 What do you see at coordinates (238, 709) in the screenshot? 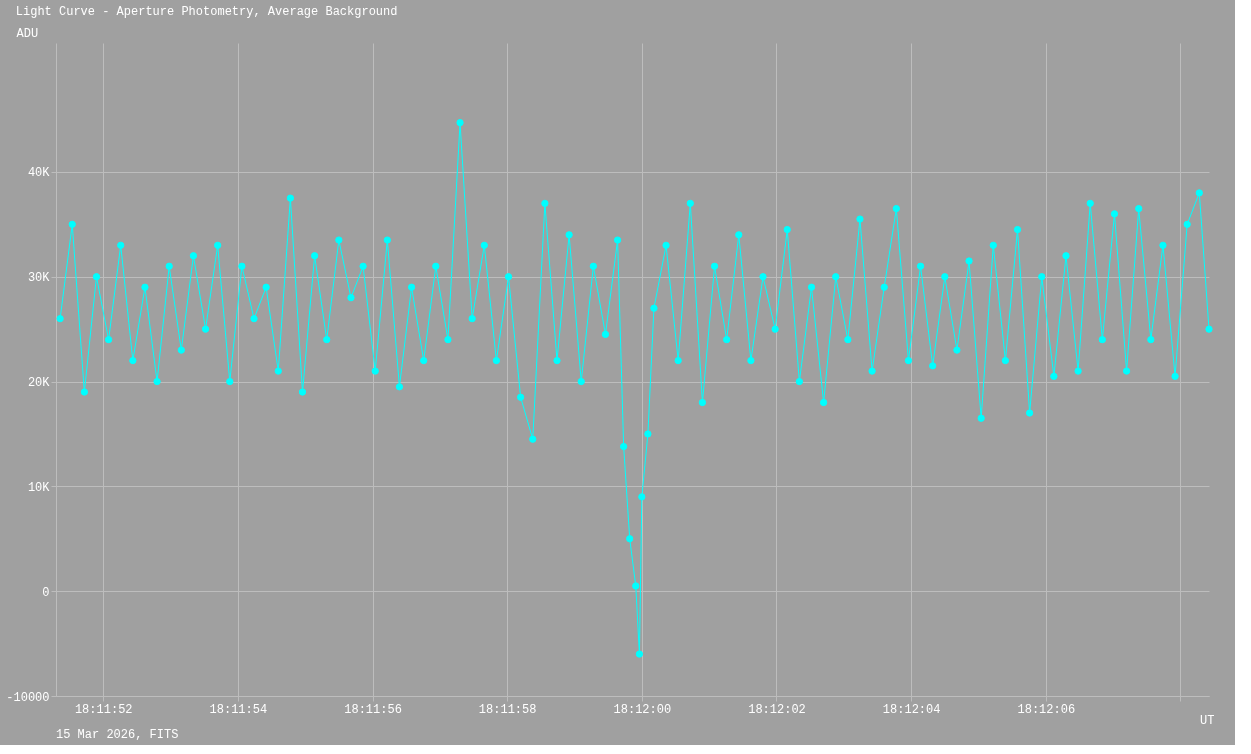
I see `x-tick-label: 18:11:54` at bounding box center [238, 709].